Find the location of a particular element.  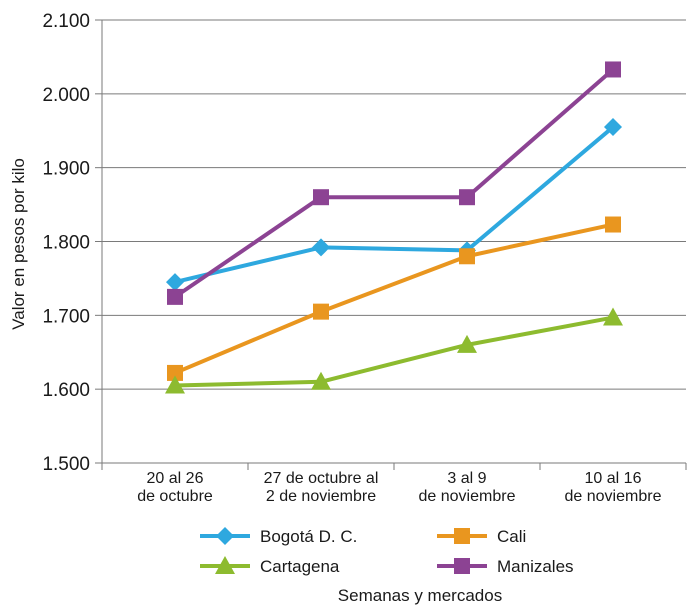

y-tick-label: 1.700 is located at coordinates (66, 316).